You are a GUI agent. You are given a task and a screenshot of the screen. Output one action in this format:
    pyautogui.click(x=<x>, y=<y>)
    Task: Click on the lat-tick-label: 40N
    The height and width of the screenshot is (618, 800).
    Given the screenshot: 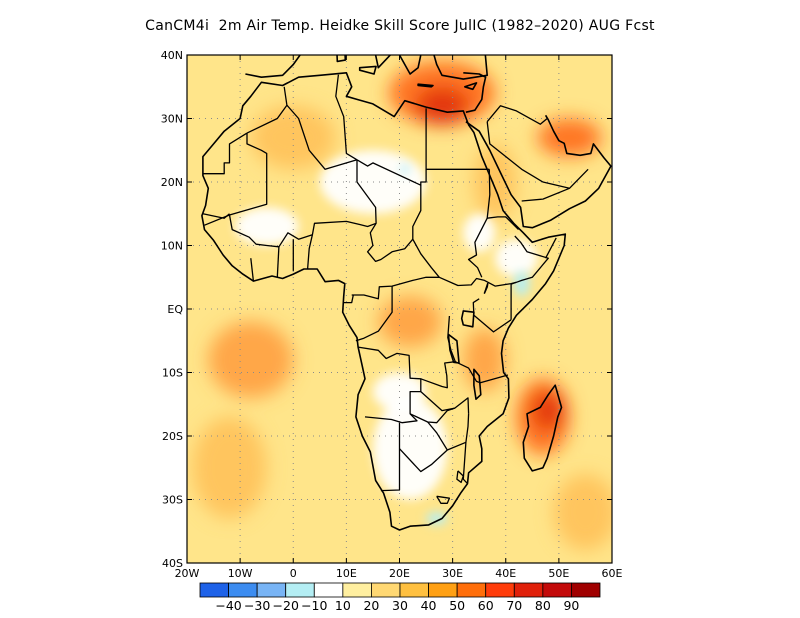 What is the action you would take?
    pyautogui.click(x=172, y=55)
    